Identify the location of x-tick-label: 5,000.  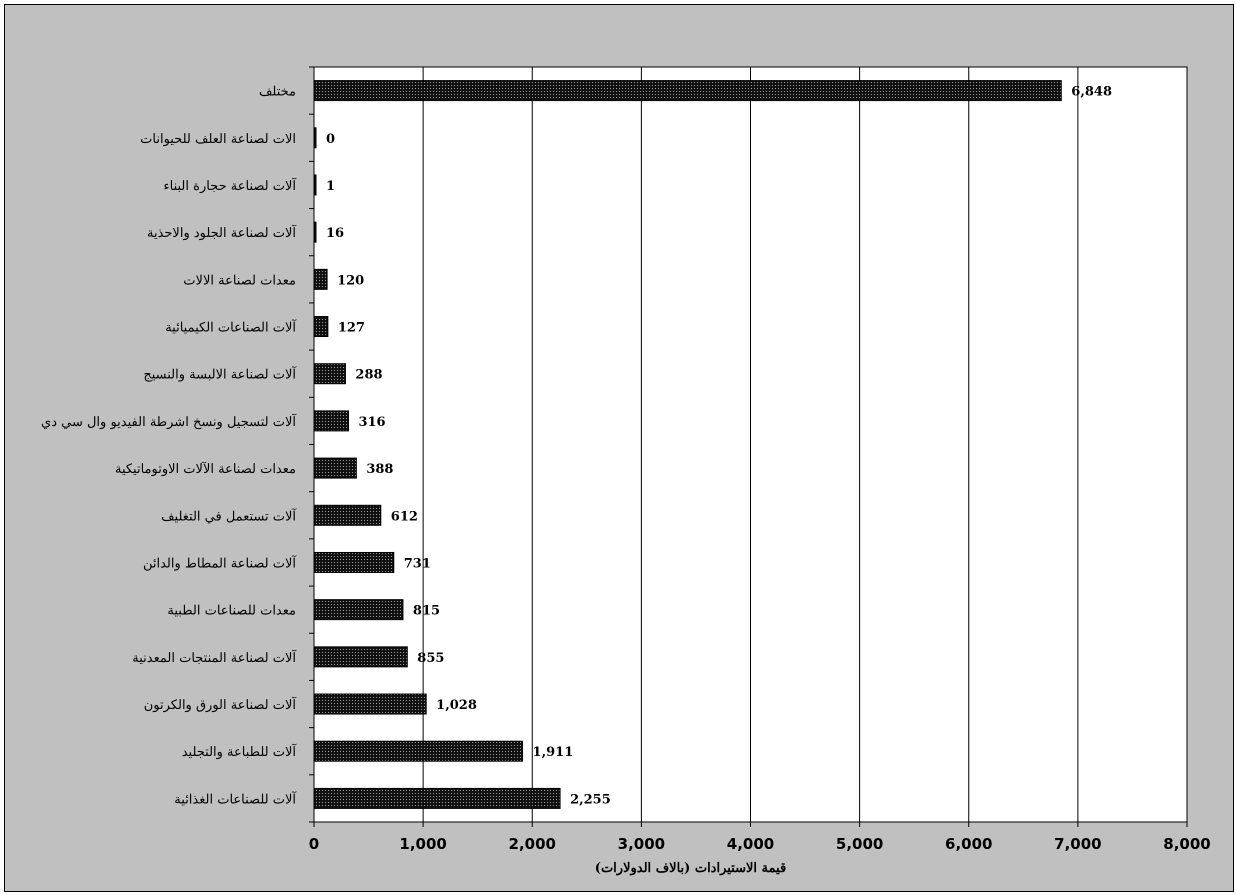
(859, 844).